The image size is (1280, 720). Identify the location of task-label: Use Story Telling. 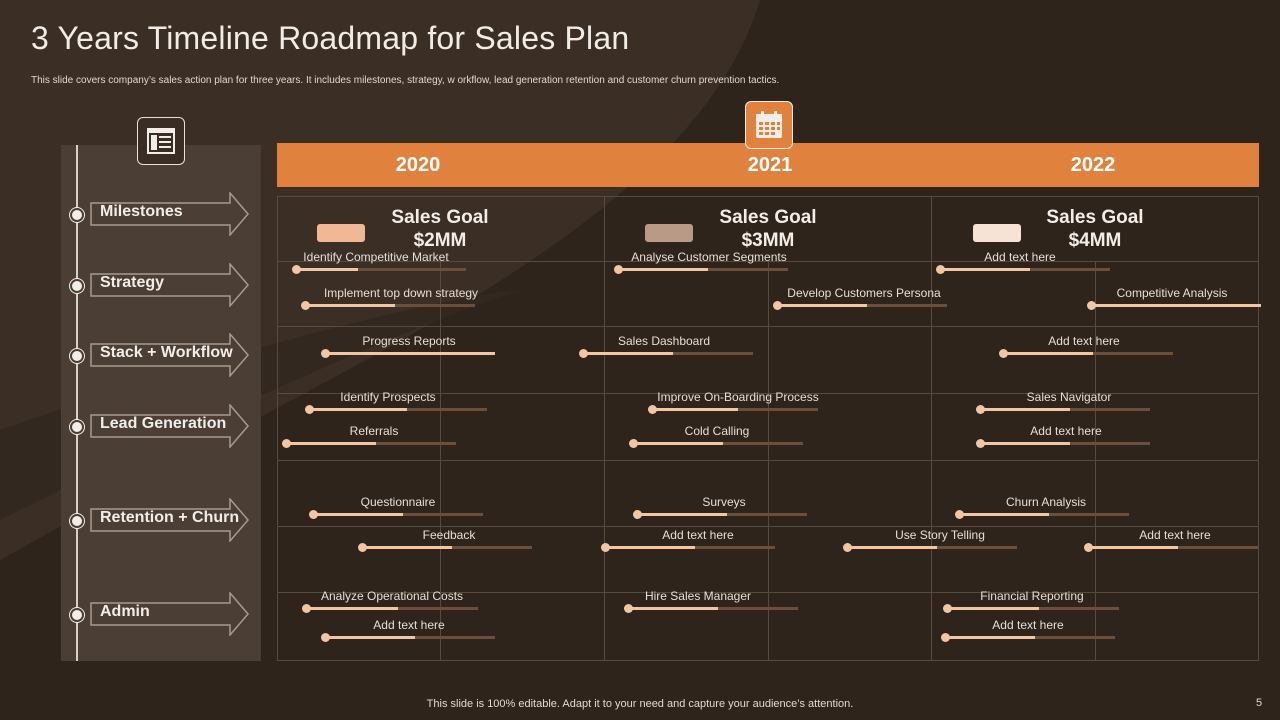
(940, 535).